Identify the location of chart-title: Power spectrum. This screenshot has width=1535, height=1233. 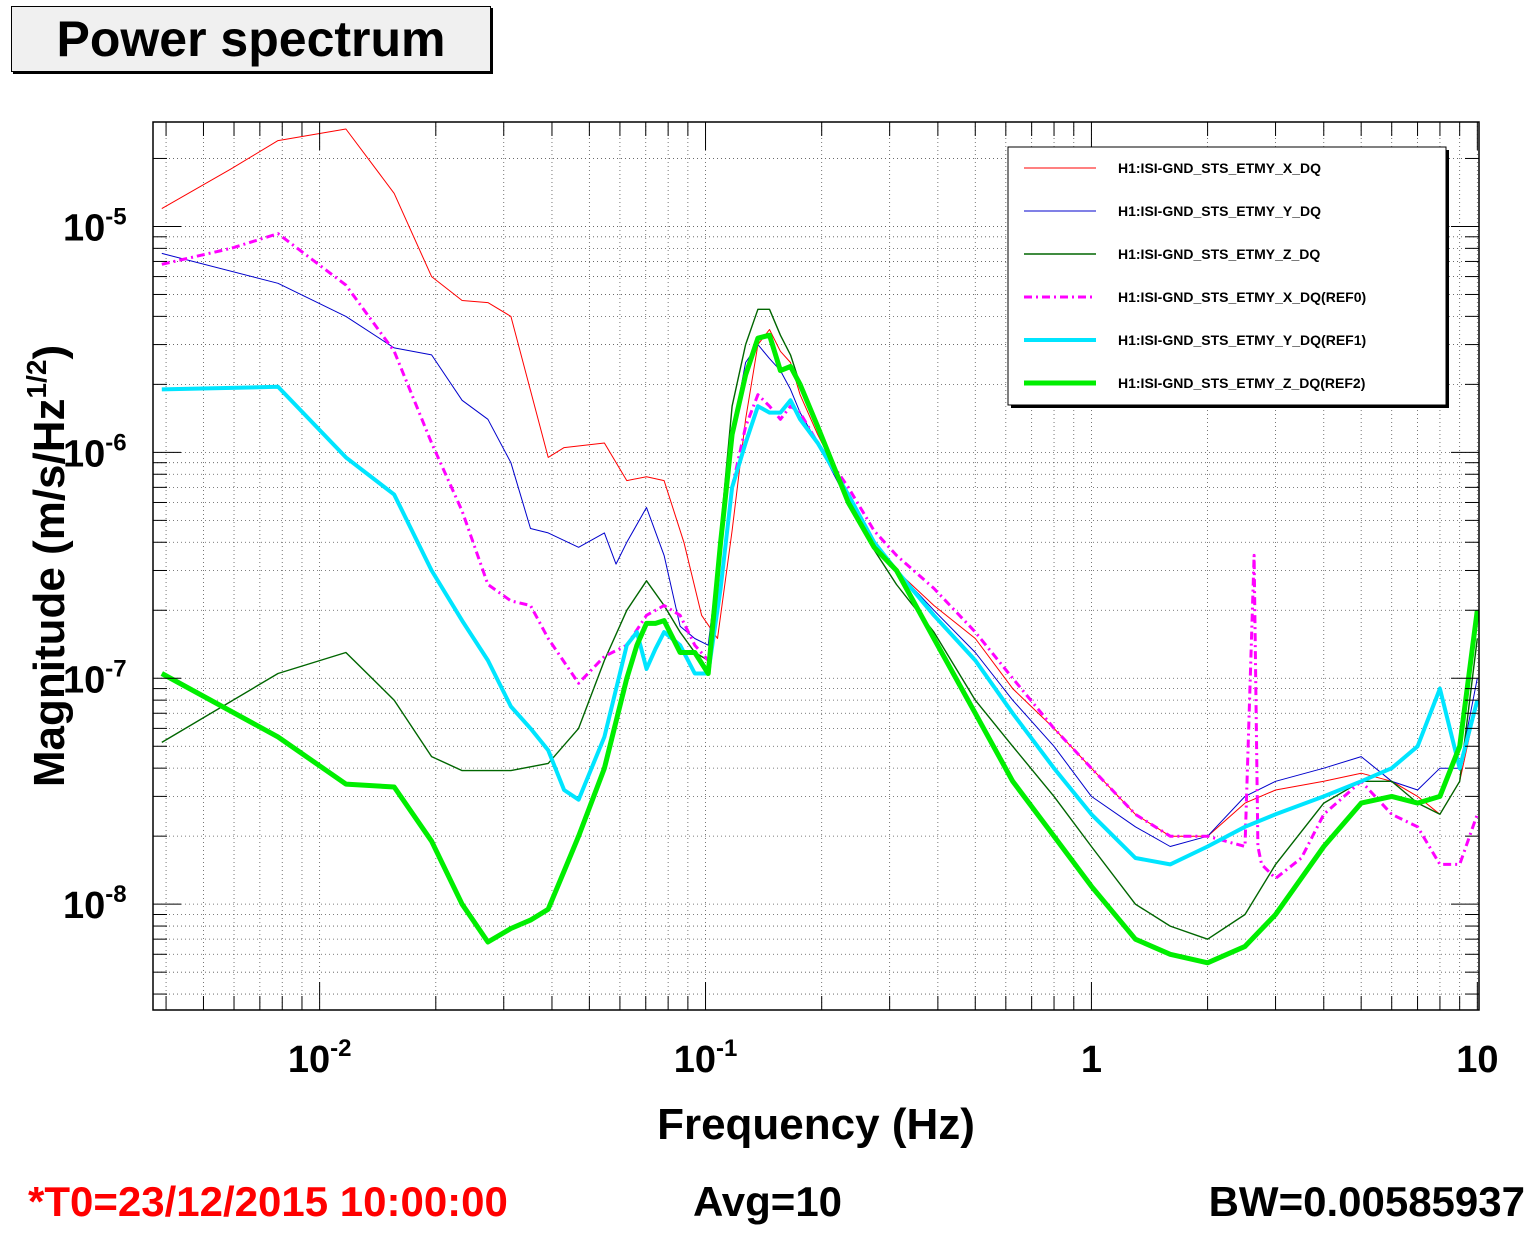
(251, 39).